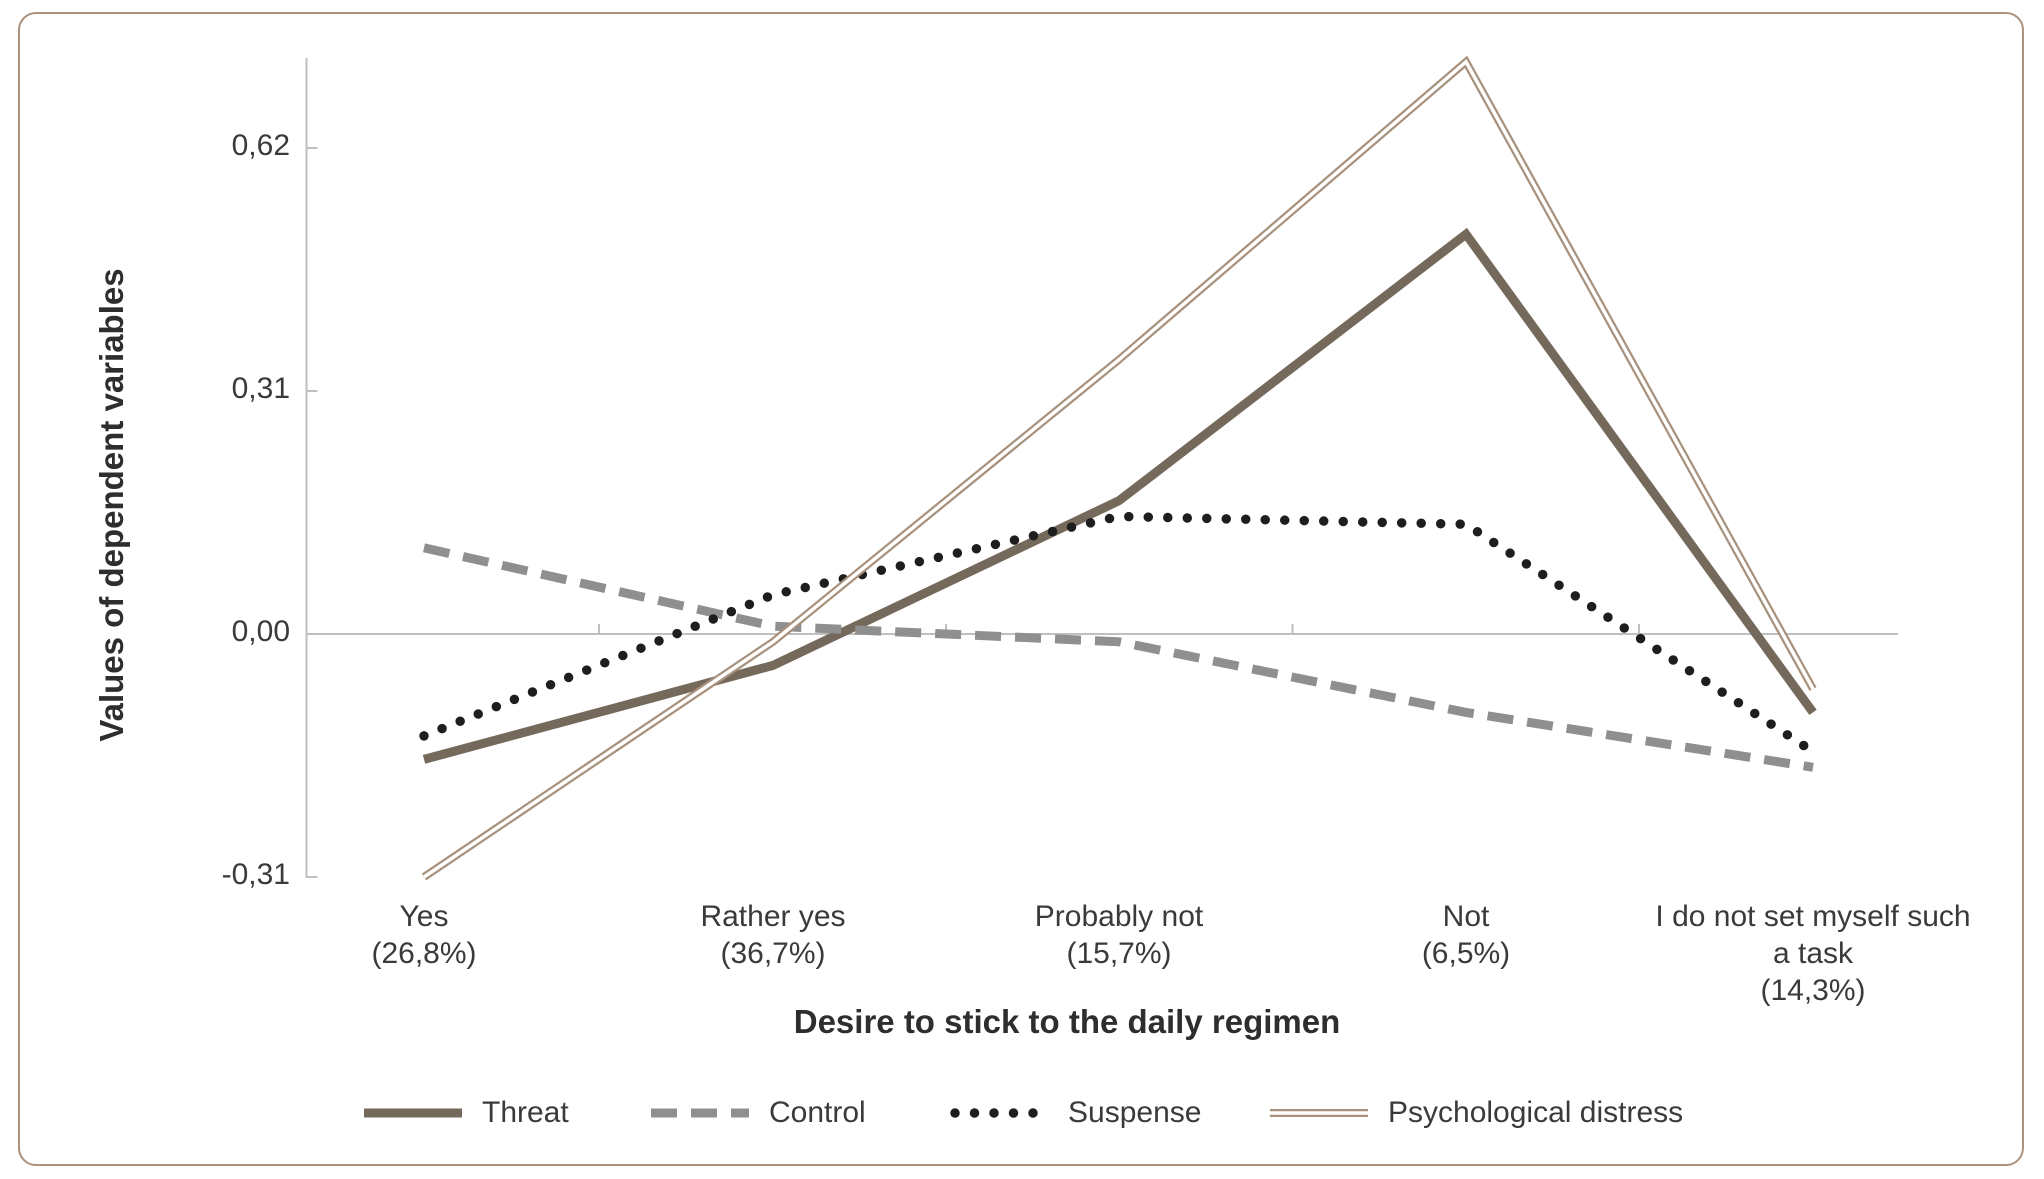 This screenshot has width=2044, height=1179. Describe the element at coordinates (1119, 935) in the screenshot. I see `category-label: Probably not (15,7%)` at that location.